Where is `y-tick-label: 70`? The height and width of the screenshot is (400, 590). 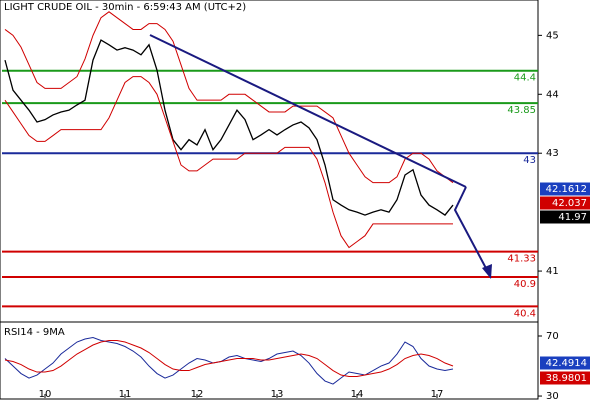 y-tick-label: 70 is located at coordinates (552, 336).